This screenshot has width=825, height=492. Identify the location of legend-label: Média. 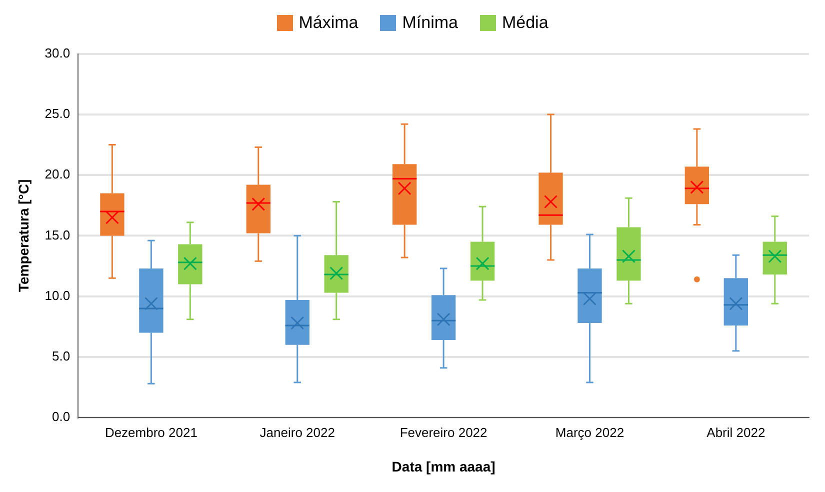
(525, 23).